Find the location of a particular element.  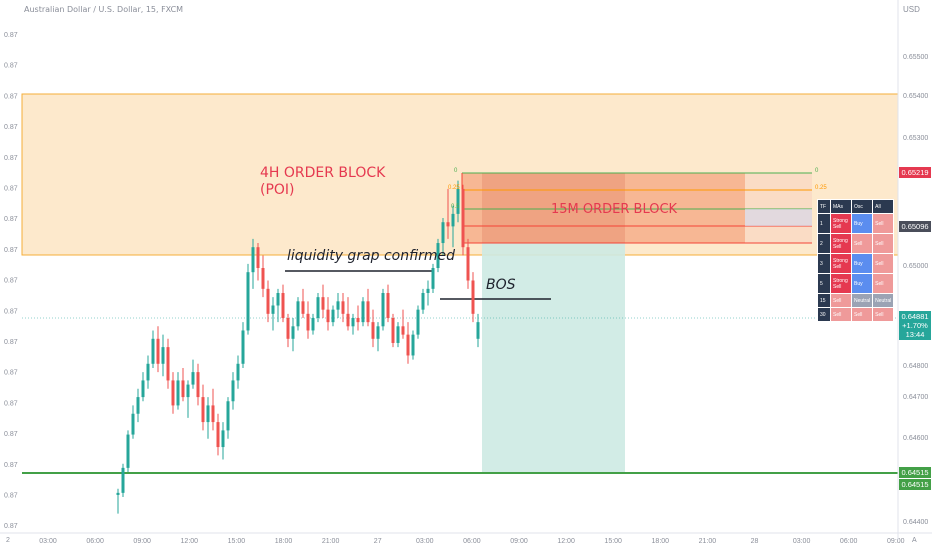

order-block-4h-title: 4H ORDER BLOCK is located at coordinates (323, 173).